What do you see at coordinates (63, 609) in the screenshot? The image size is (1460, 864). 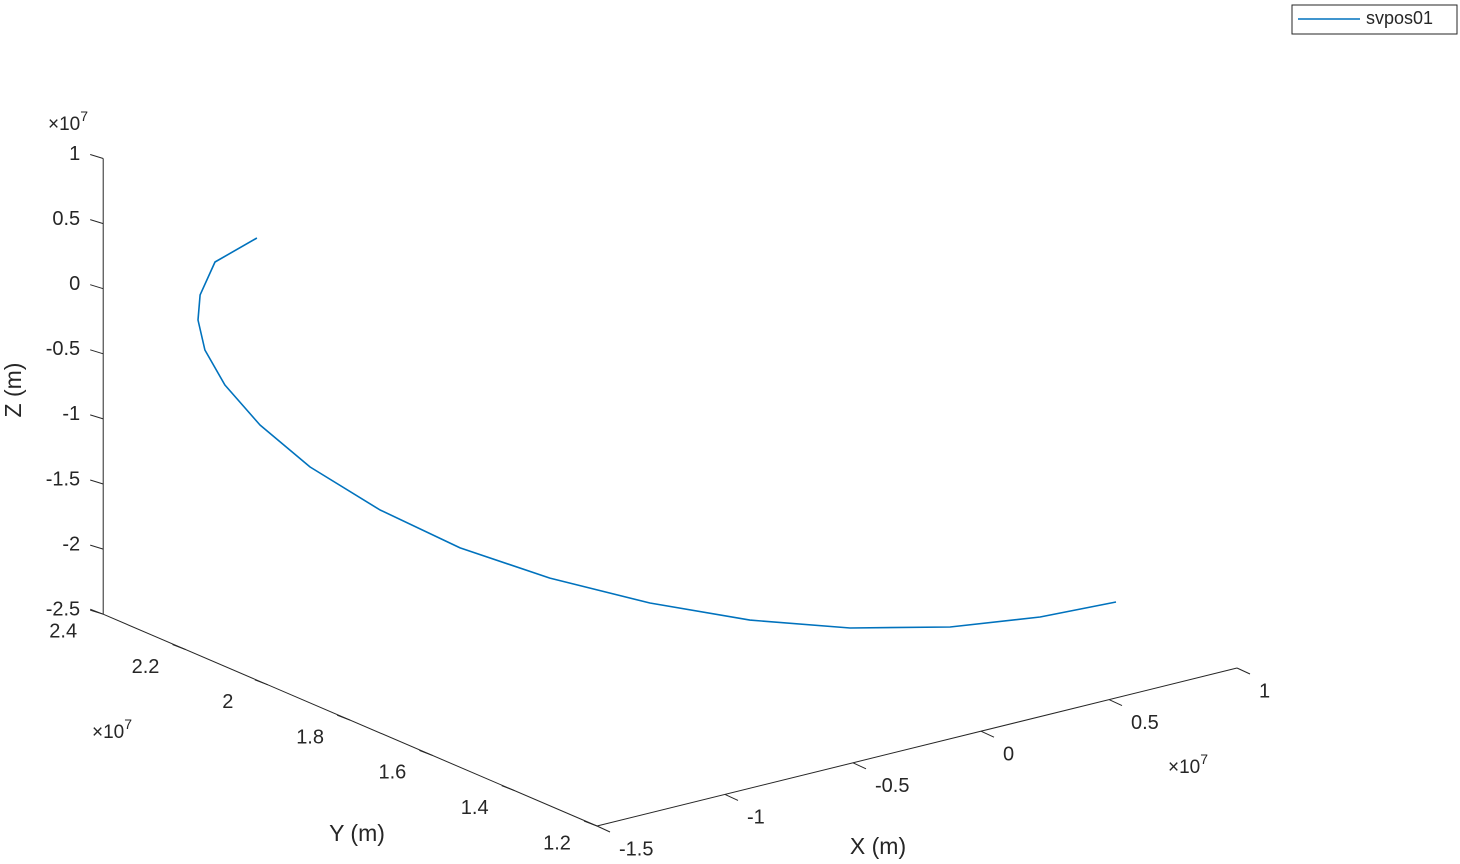 I see `z-tick-label: -2.5` at bounding box center [63, 609].